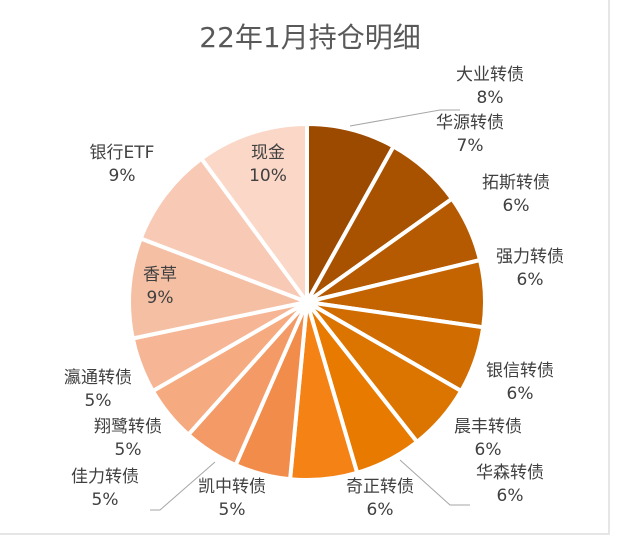 This screenshot has width=629, height=541. What do you see at coordinates (470, 123) in the screenshot?
I see `slice-name-label: 华源转债` at bounding box center [470, 123].